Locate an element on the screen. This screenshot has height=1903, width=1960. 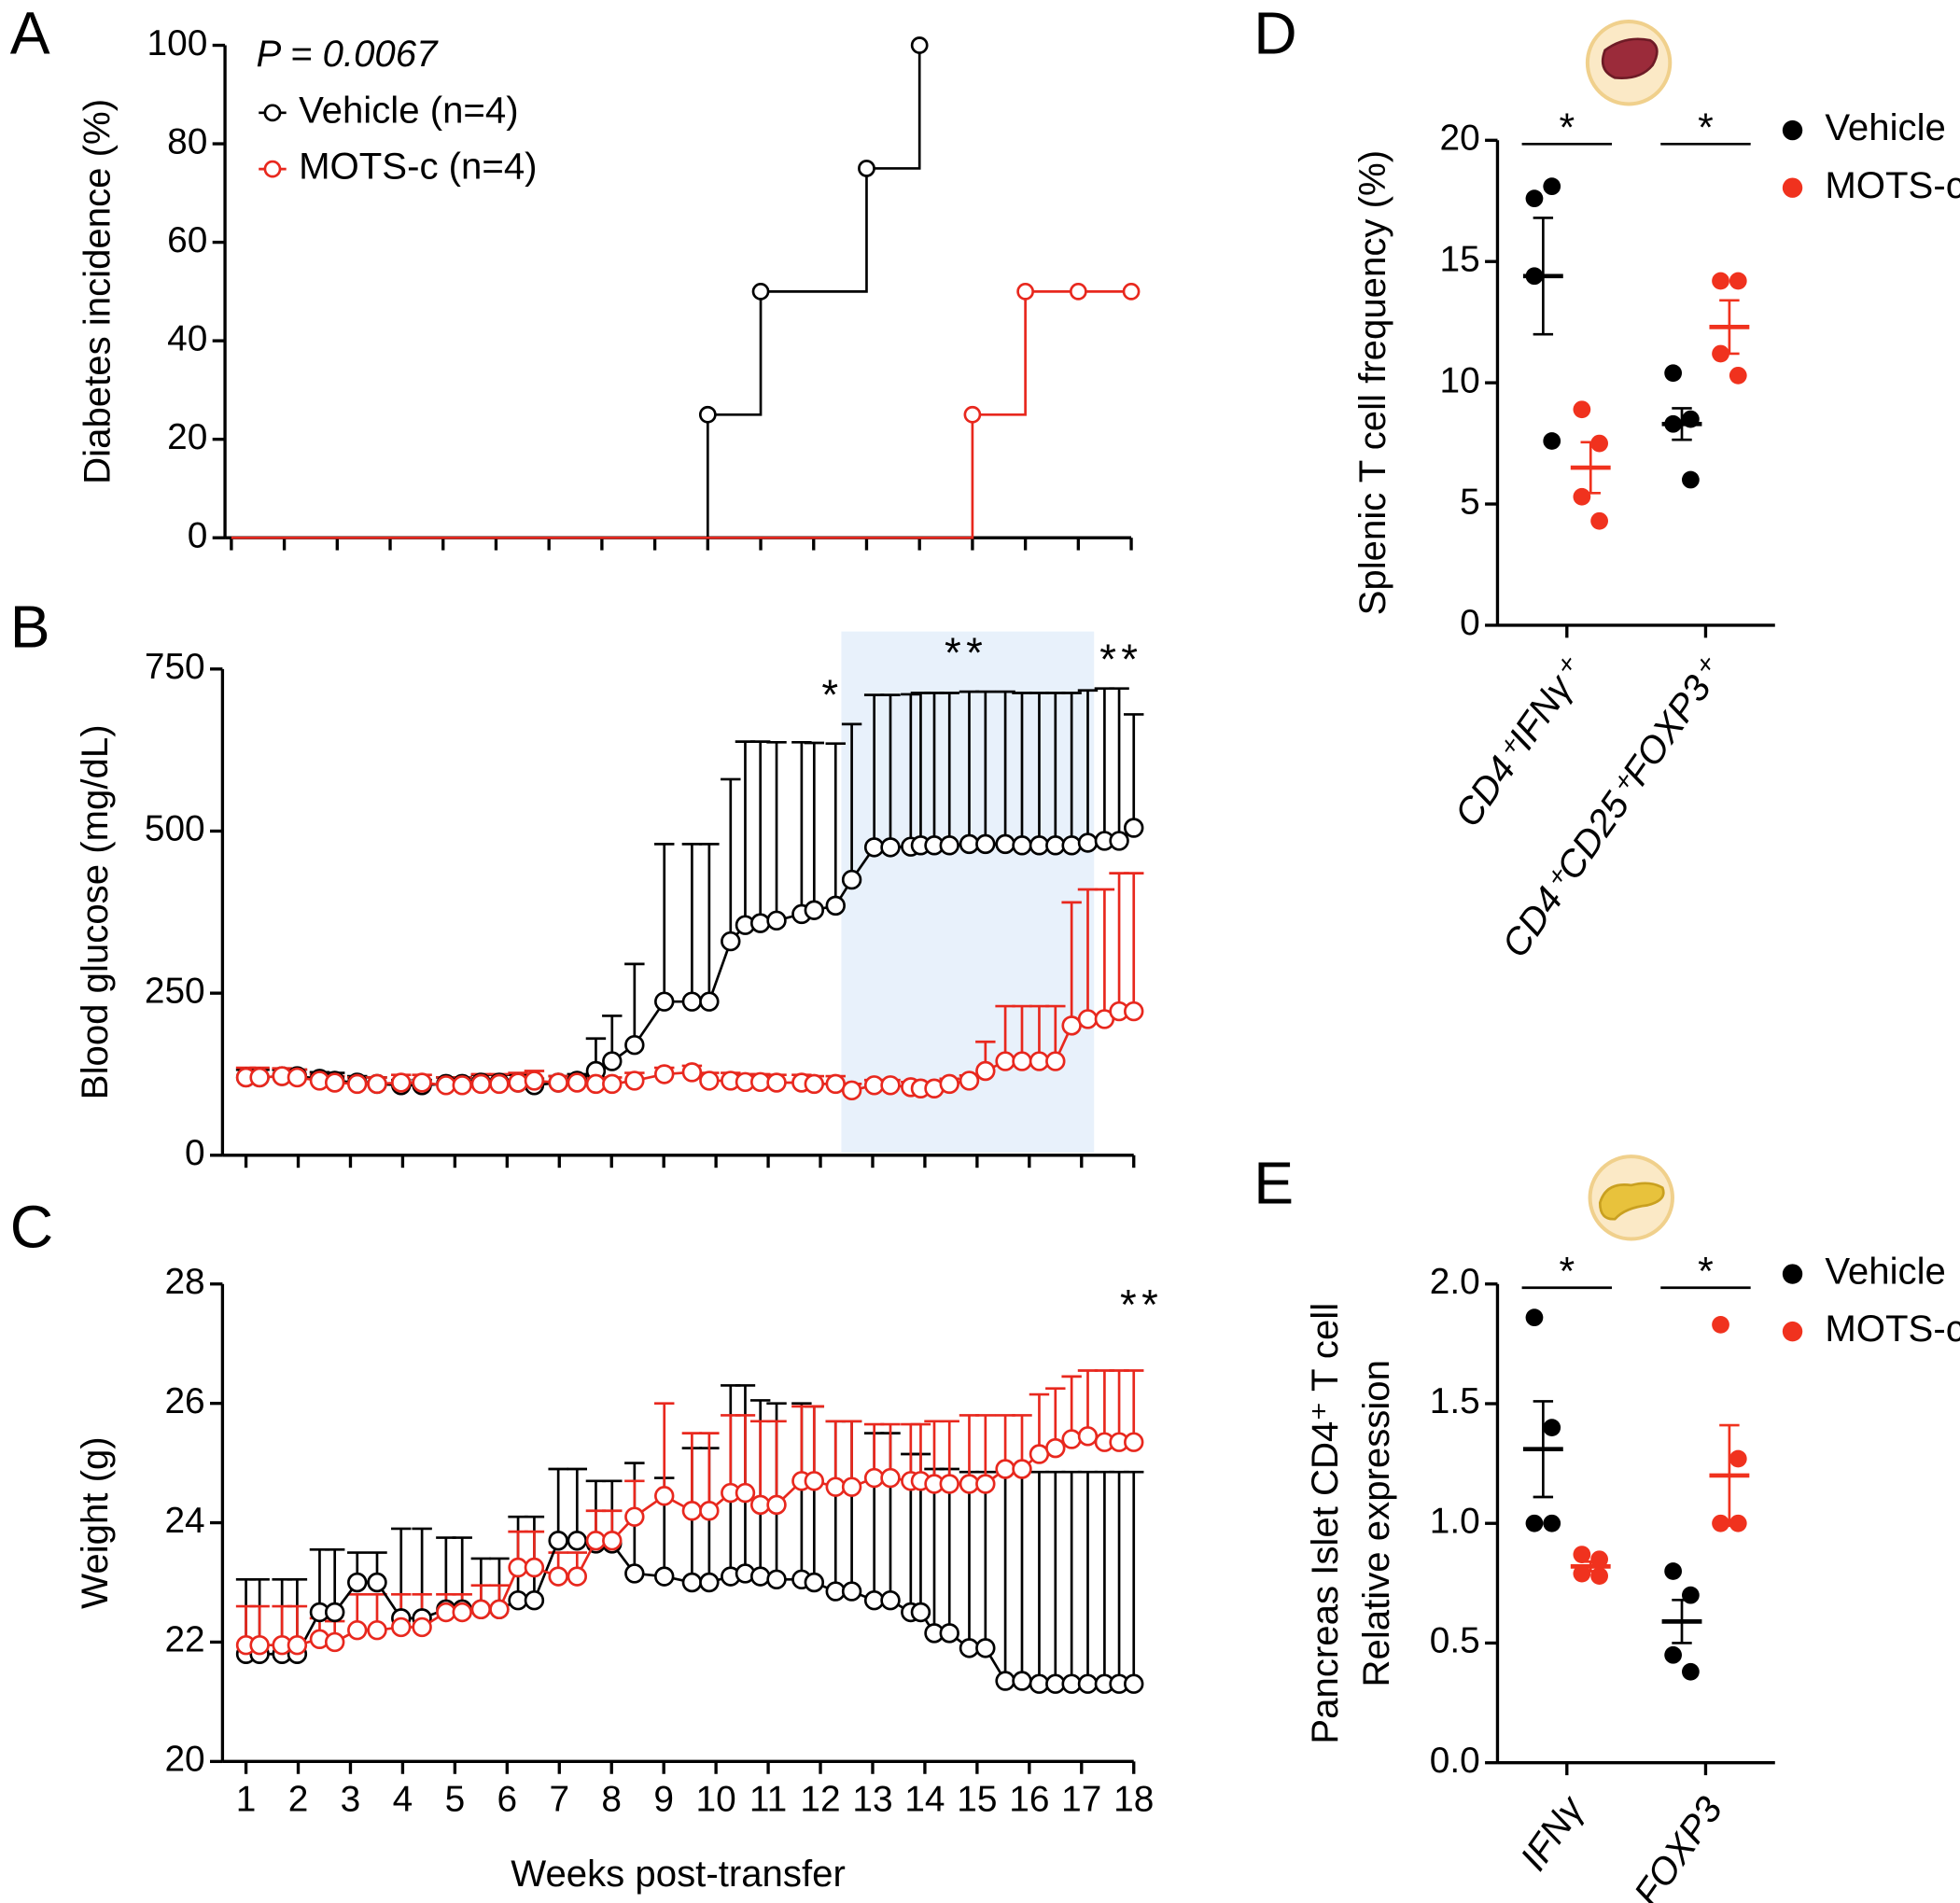
y-axis-title: Splenic T cell frequency (%) is located at coordinates (1372, 383).